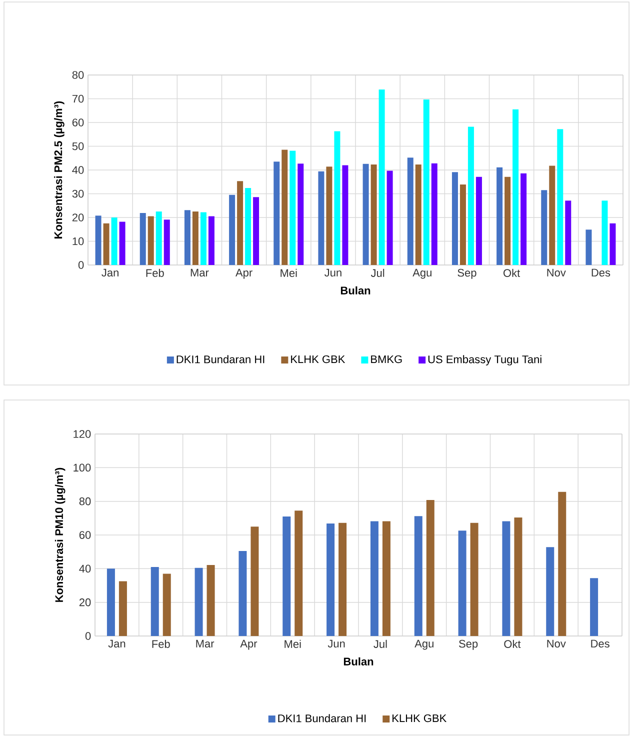 This screenshot has height=736, width=630. I want to click on y-tick-label: 120, so click(82, 434).